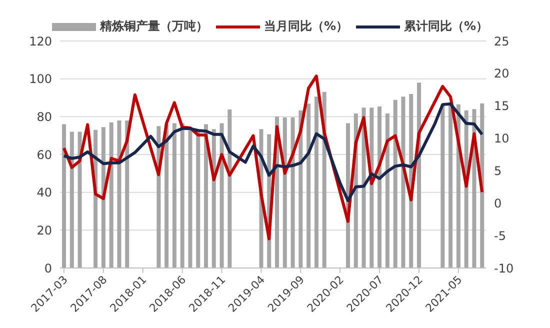  I want to click on y2-tick-label: -5, so click(500, 235).